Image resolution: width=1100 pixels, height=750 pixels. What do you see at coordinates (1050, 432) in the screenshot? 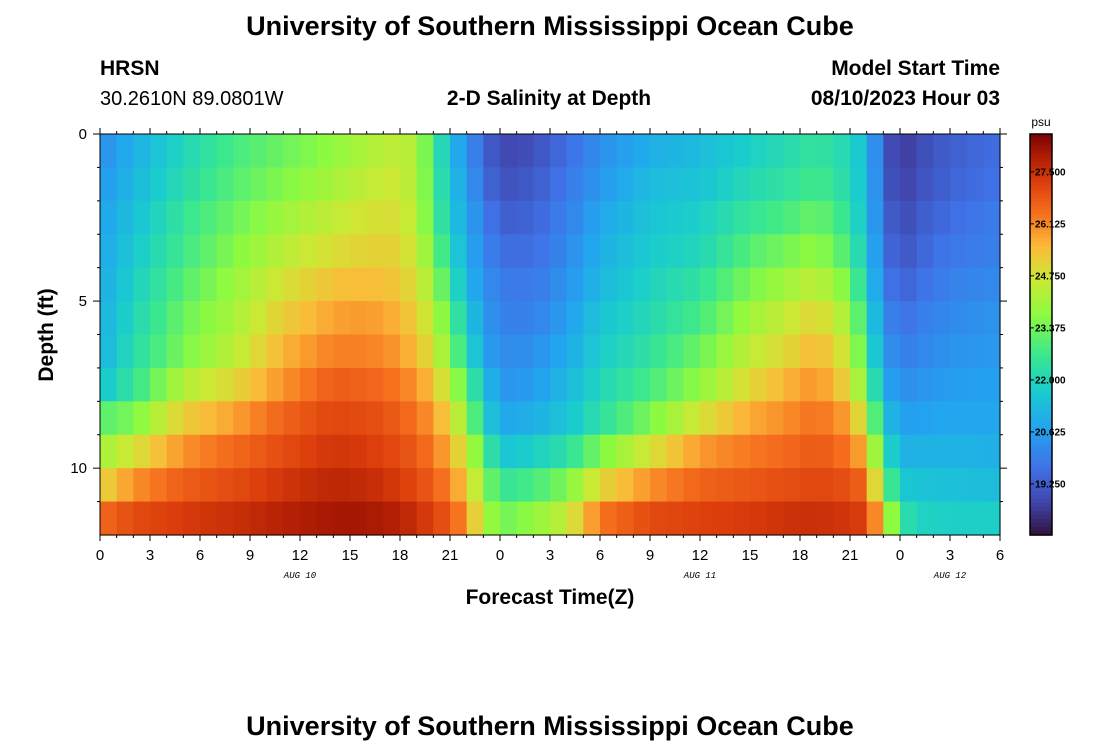
I see `colorbar-tick-label: 20.625` at bounding box center [1050, 432].